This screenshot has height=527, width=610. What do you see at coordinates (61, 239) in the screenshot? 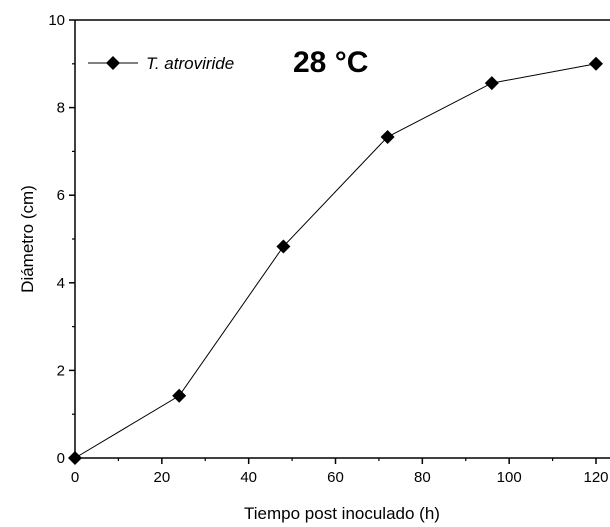
I see `y-axis-ticks: 0 2 4 6 8 10` at bounding box center [61, 239].